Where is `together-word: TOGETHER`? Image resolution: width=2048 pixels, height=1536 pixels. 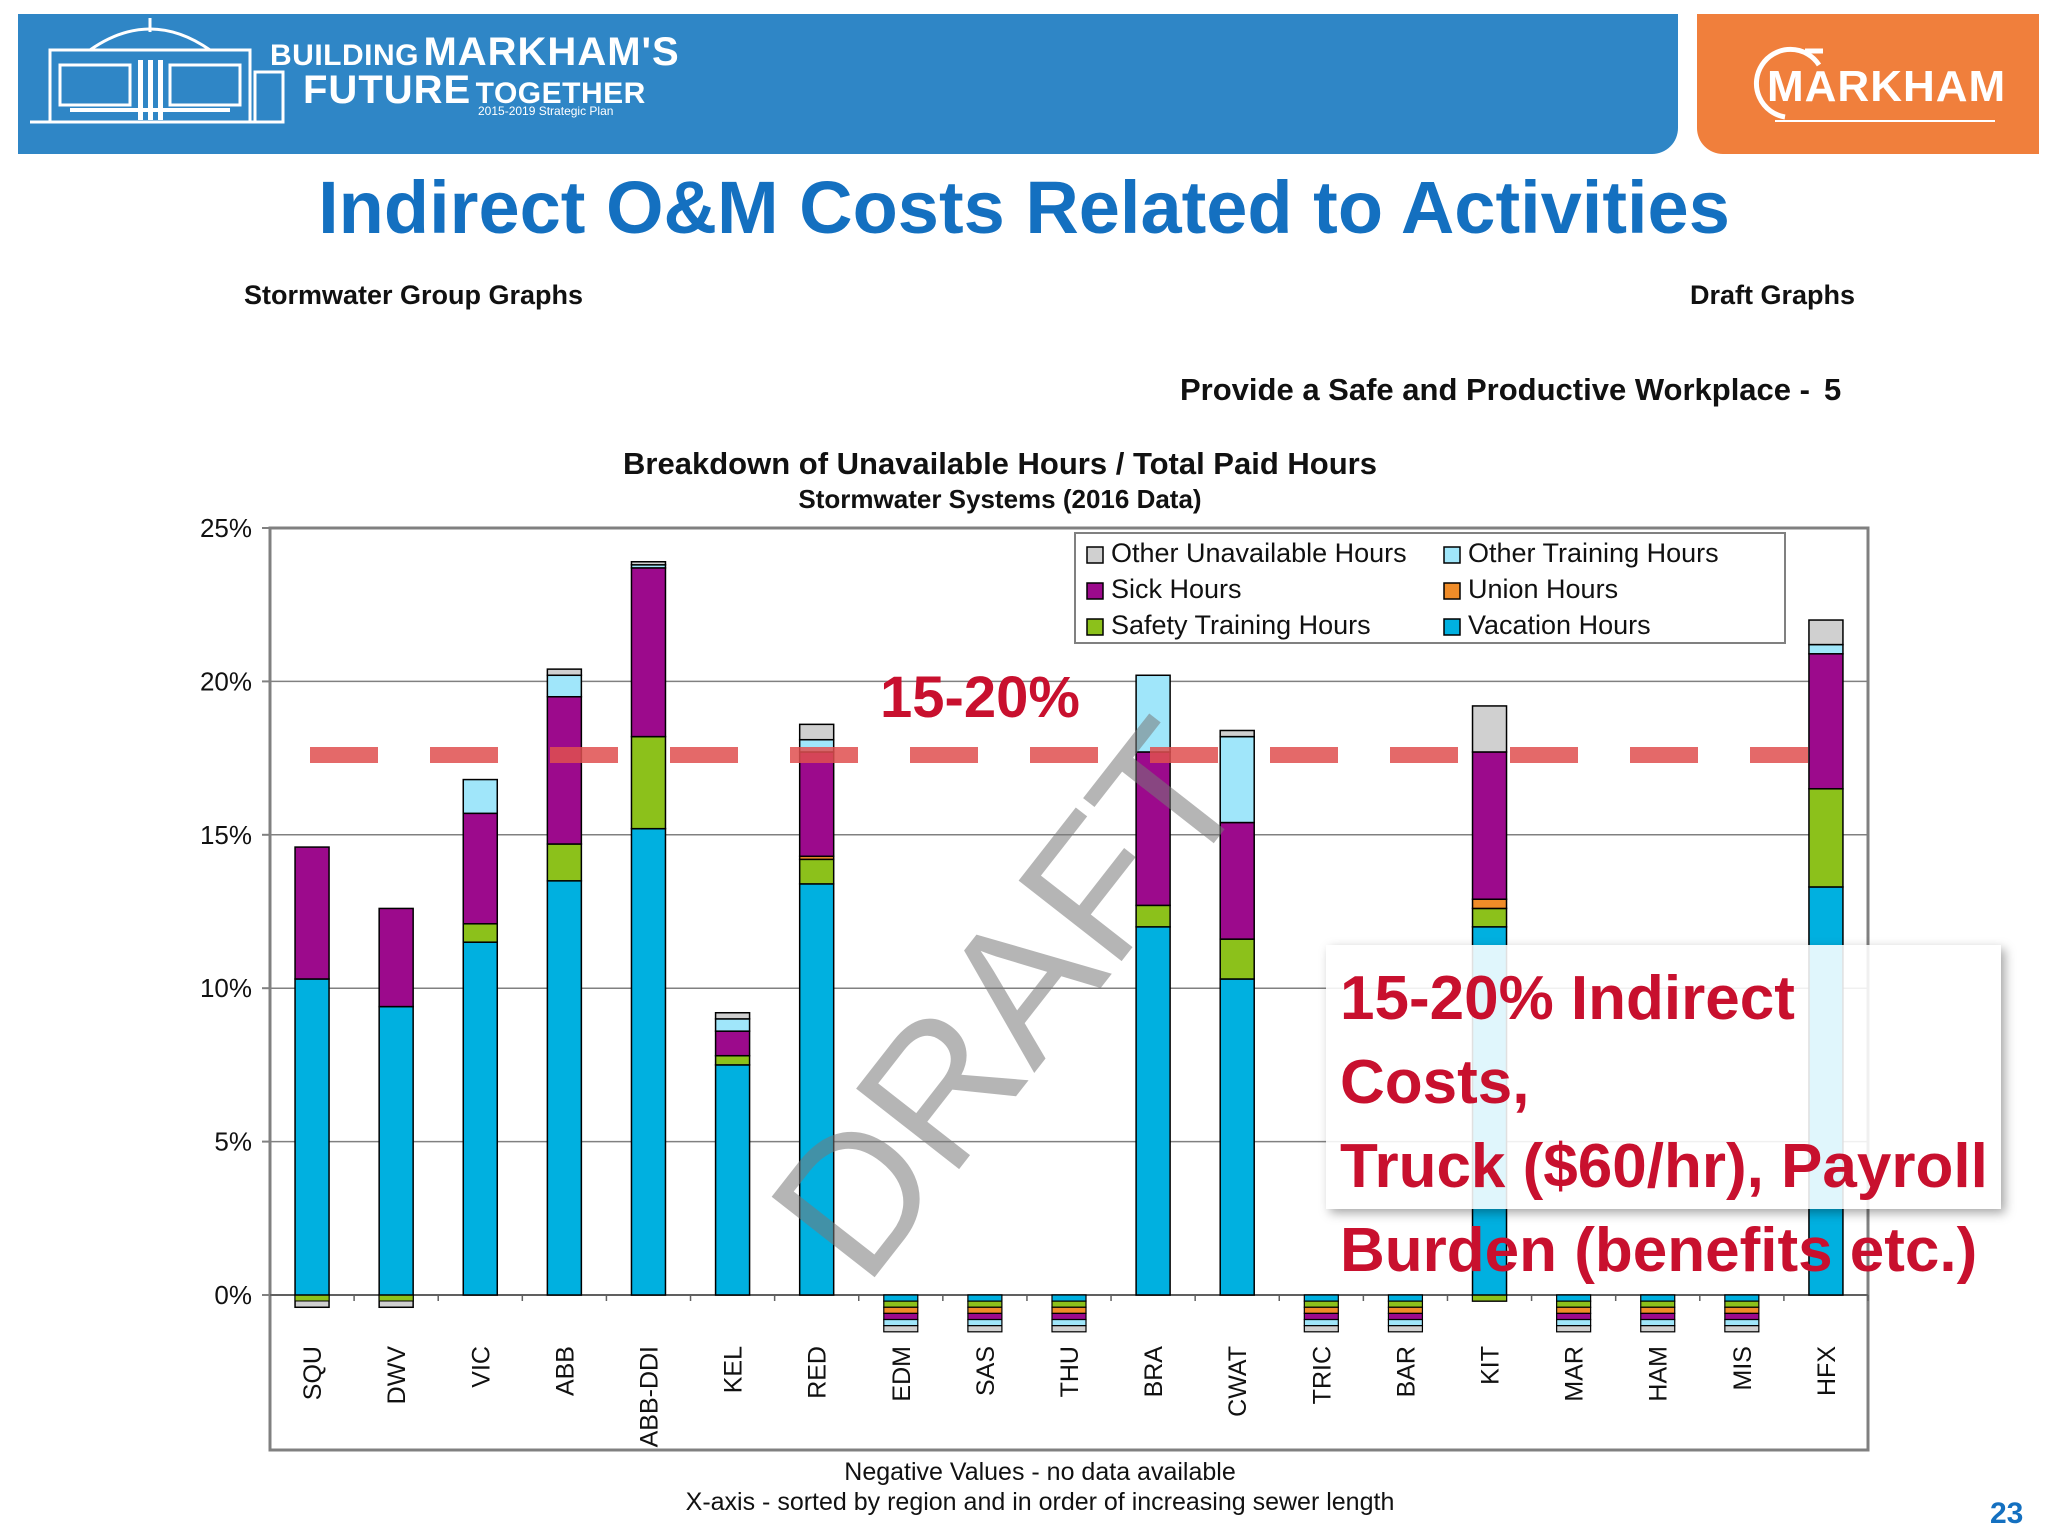 together-word: TOGETHER is located at coordinates (560, 93).